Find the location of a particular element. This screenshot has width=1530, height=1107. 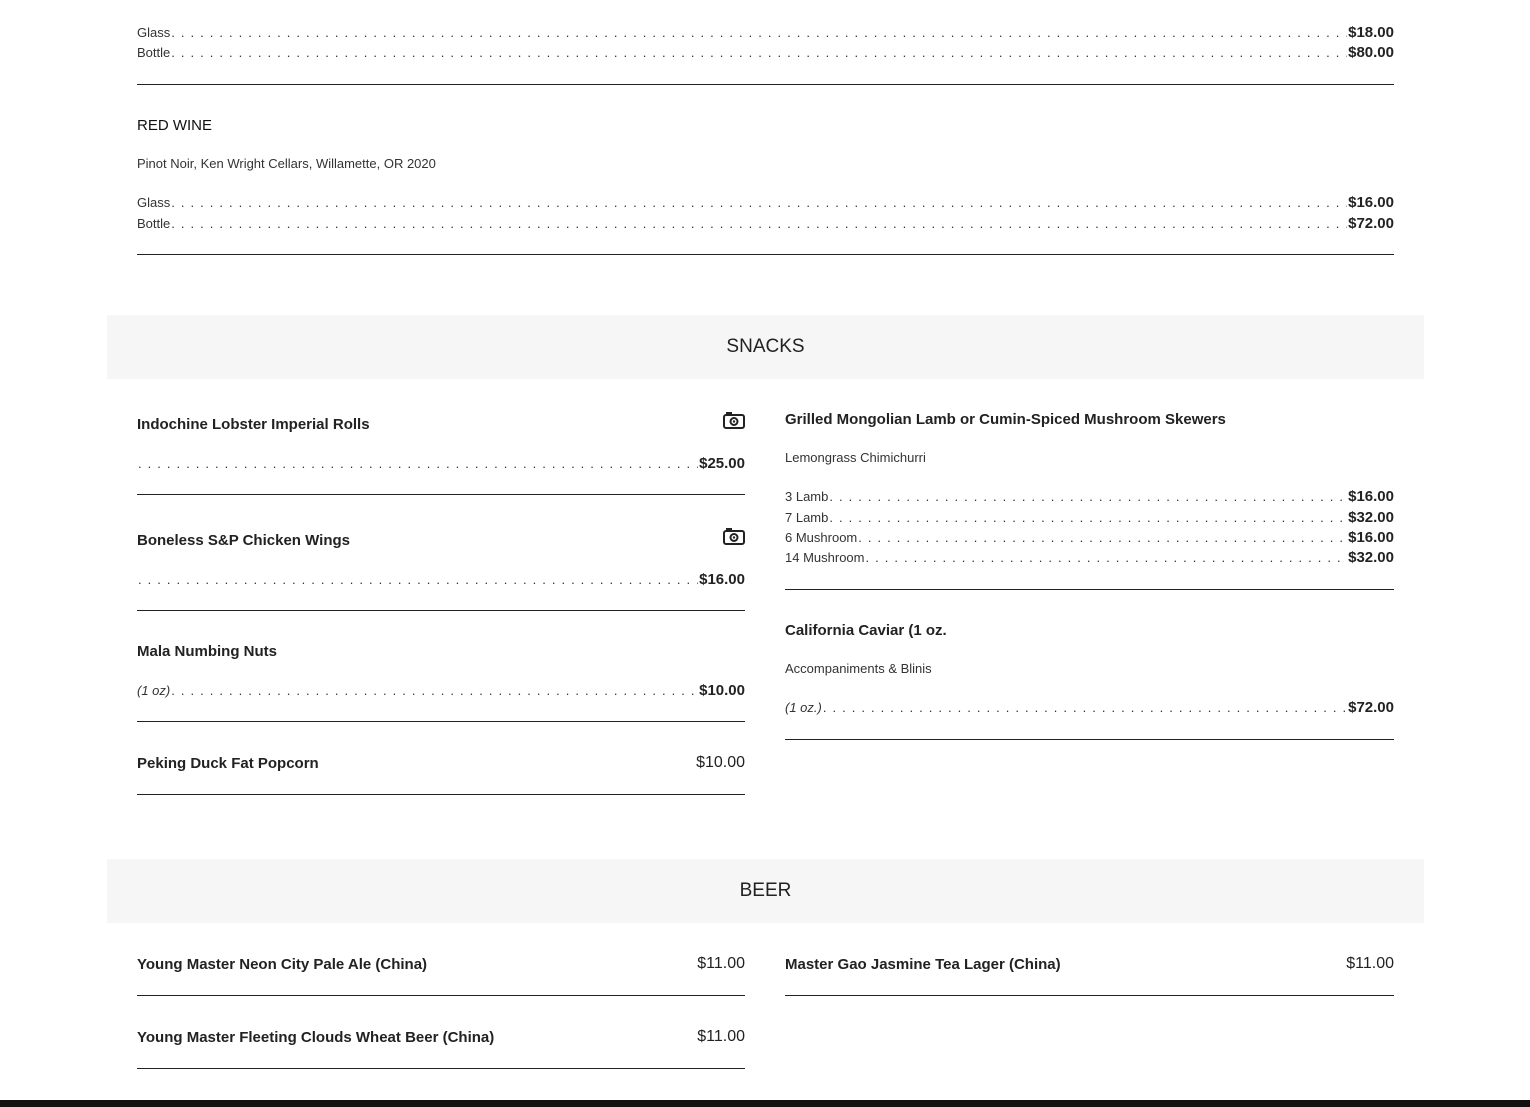

price-row: (1 oz.)$72.00 is located at coordinates (1089, 709).